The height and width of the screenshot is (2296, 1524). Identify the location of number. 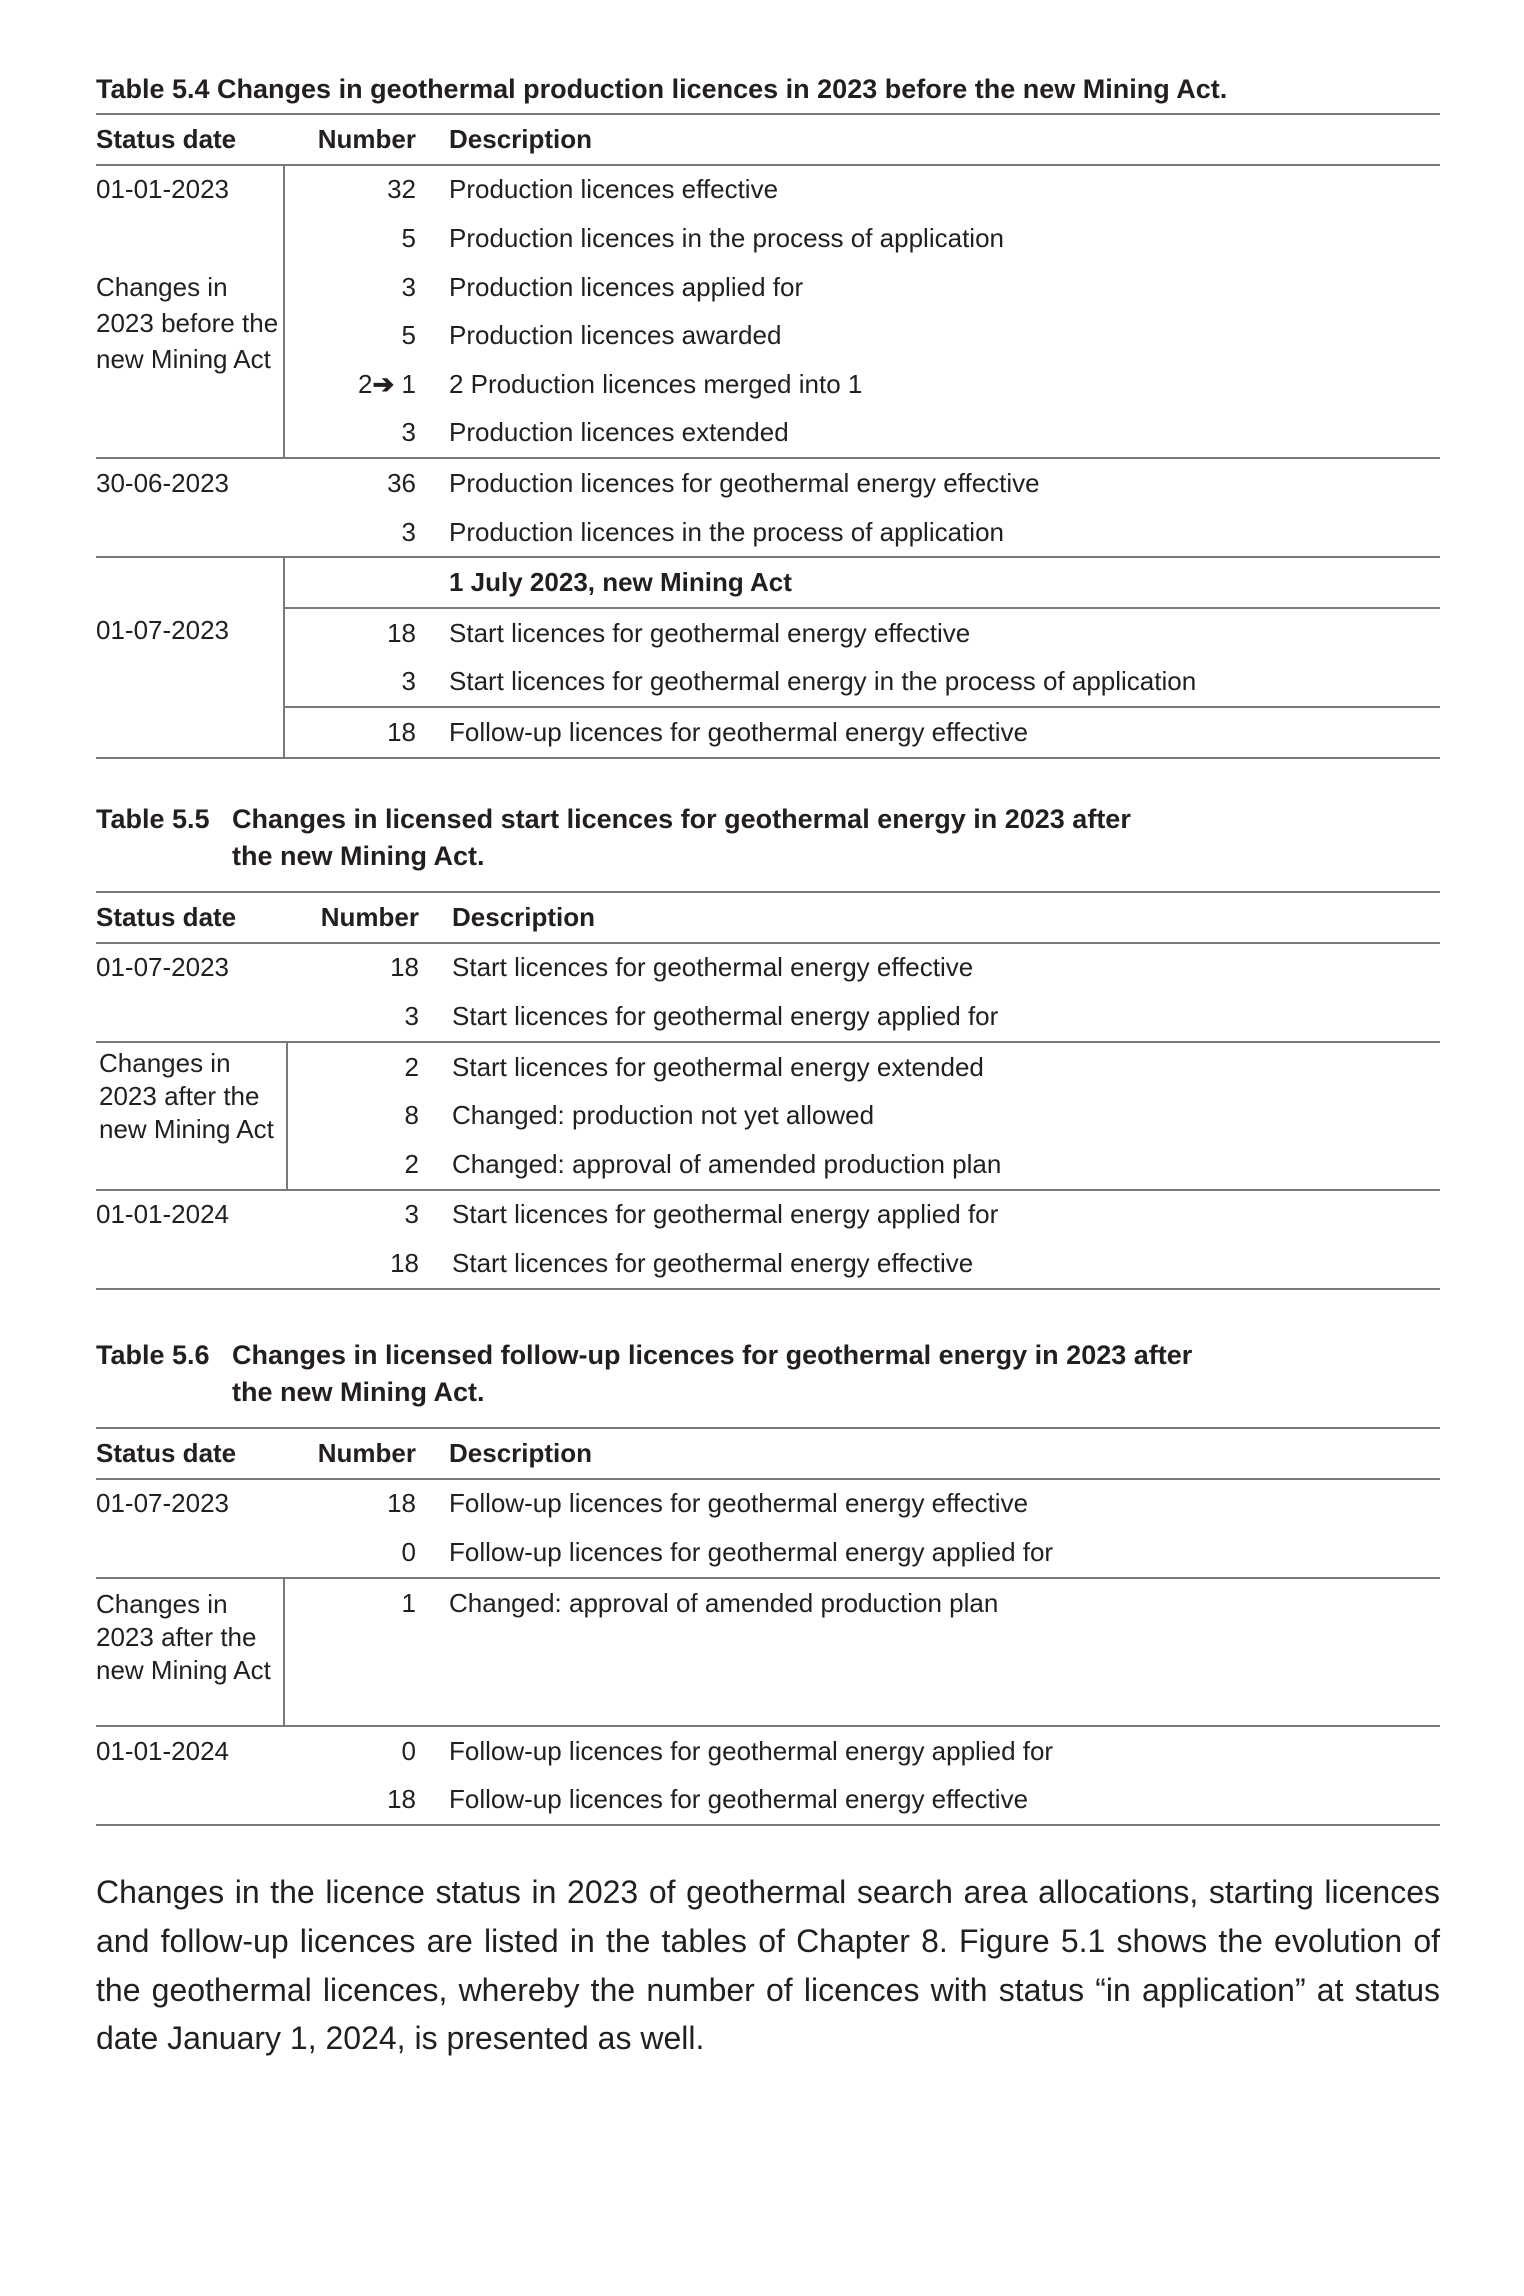
(350, 582).